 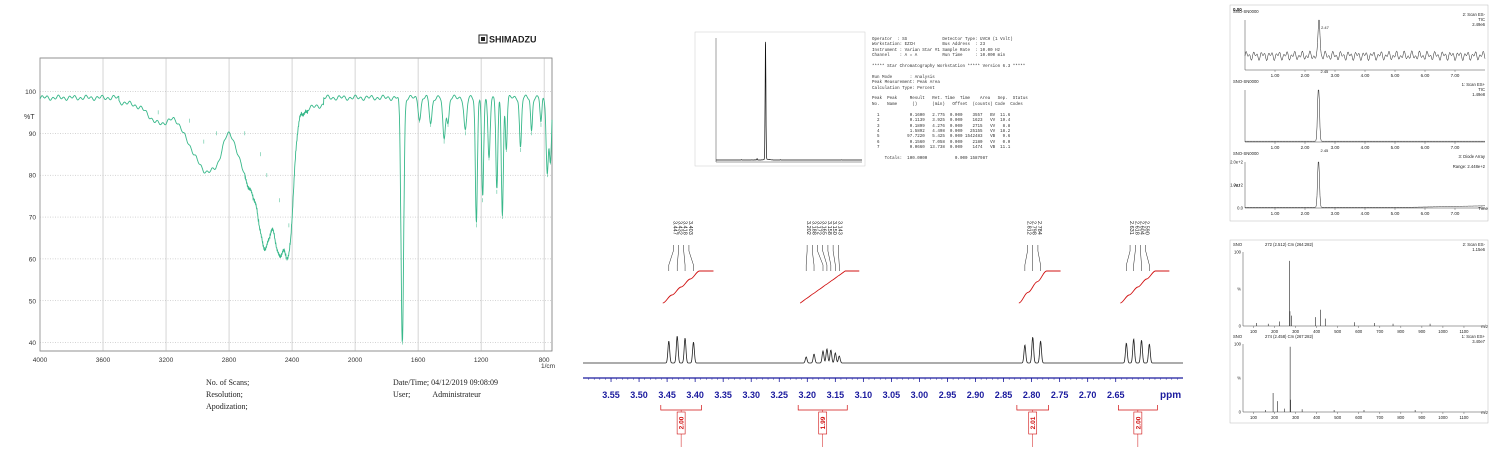 What do you see at coordinates (674, 228) in the screenshot?
I see `nmr-peak-label: 3.447` at bounding box center [674, 228].